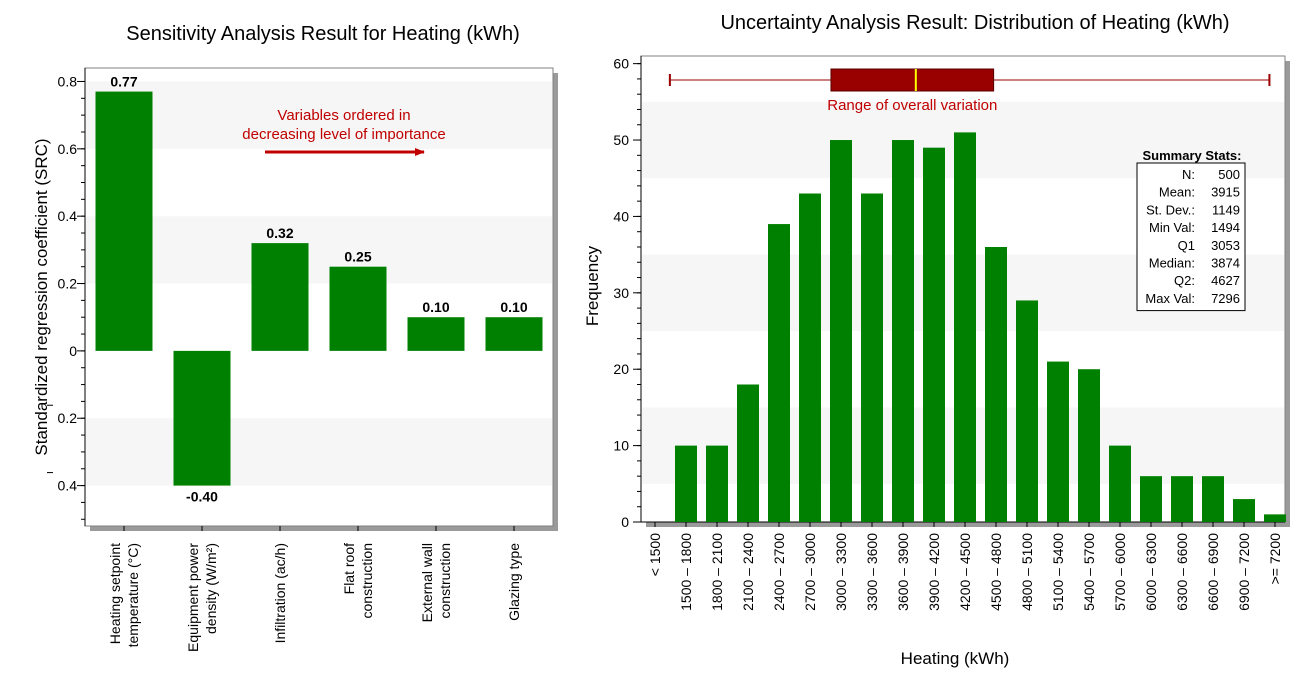 The height and width of the screenshot is (697, 1298). What do you see at coordinates (1151, 572) in the screenshot?
I see `bin-label: 6000 – 6300` at bounding box center [1151, 572].